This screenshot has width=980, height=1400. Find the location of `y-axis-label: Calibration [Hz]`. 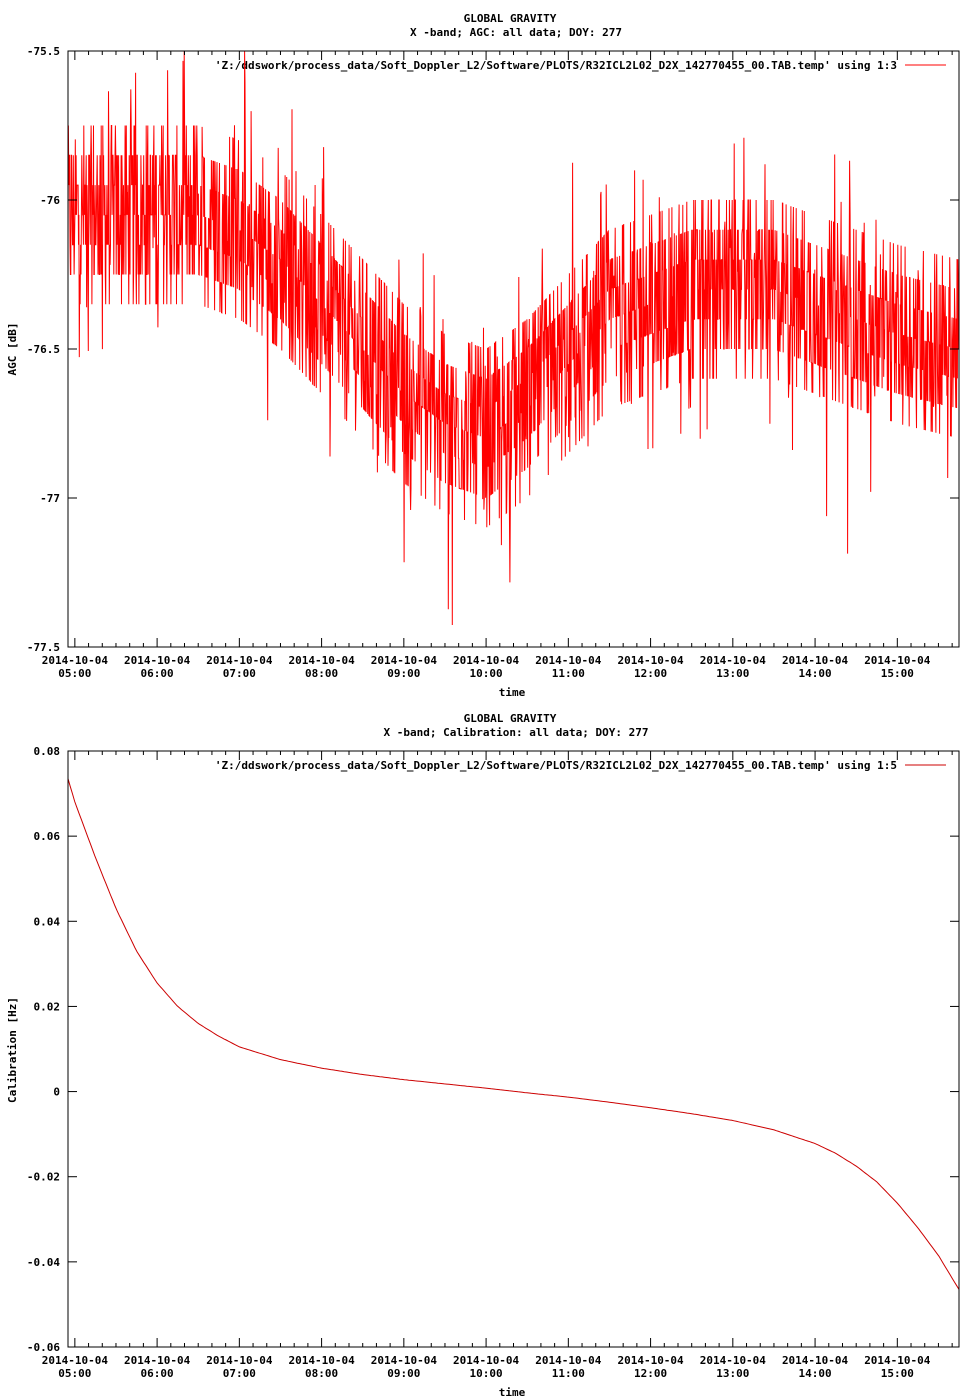

y-axis-label: Calibration [Hz] is located at coordinates (12, 1050).